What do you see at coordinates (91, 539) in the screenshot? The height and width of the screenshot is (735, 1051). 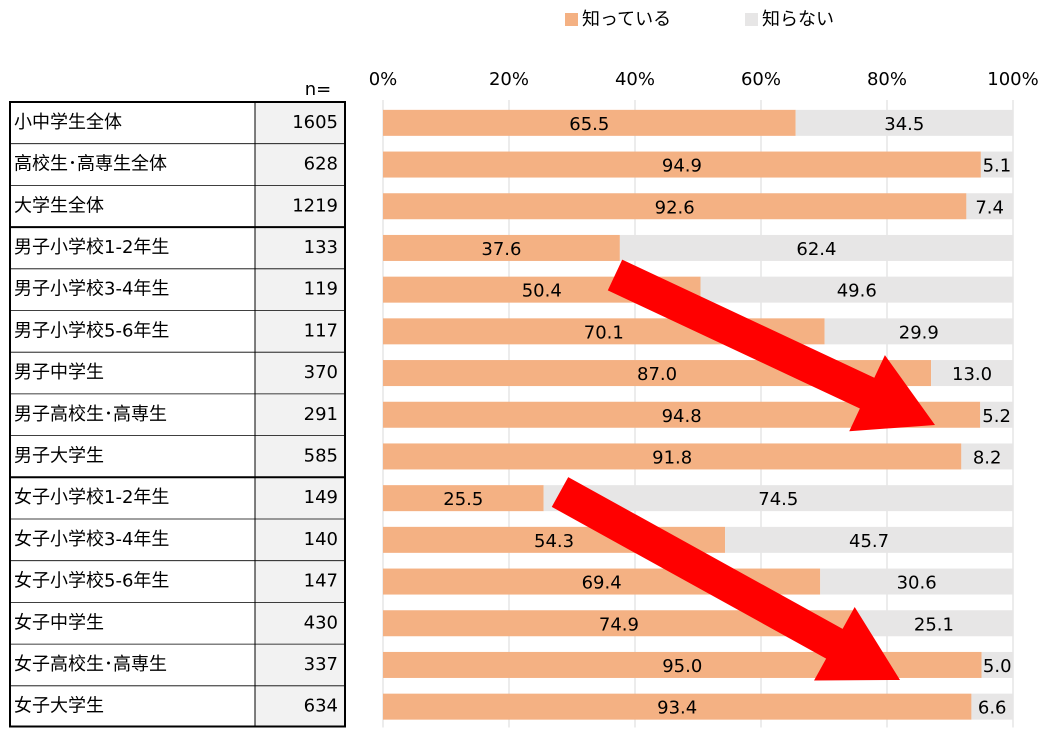 I see `category-label: 女子小学校3-4年生` at bounding box center [91, 539].